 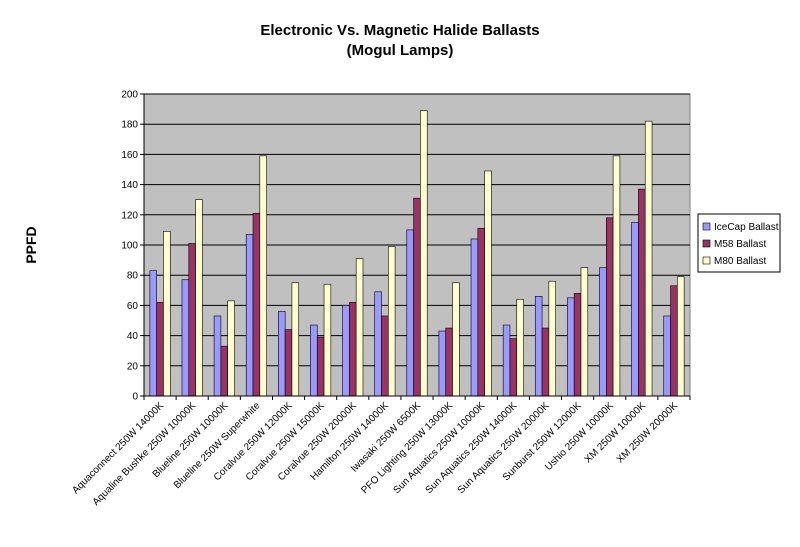 What do you see at coordinates (129, 215) in the screenshot?
I see `y-tick-label: 120` at bounding box center [129, 215].